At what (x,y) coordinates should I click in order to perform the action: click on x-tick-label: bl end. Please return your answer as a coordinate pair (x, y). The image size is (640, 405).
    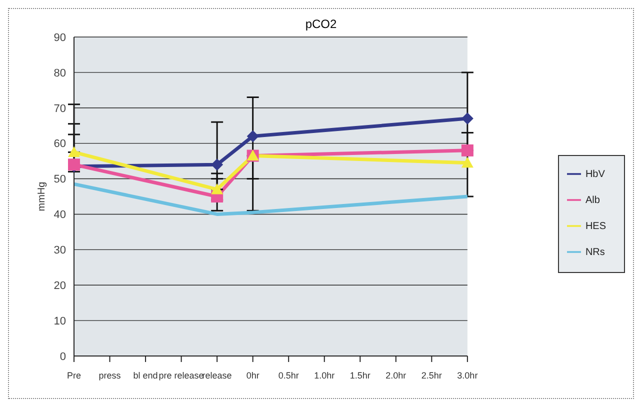
    Looking at the image, I should click on (145, 375).